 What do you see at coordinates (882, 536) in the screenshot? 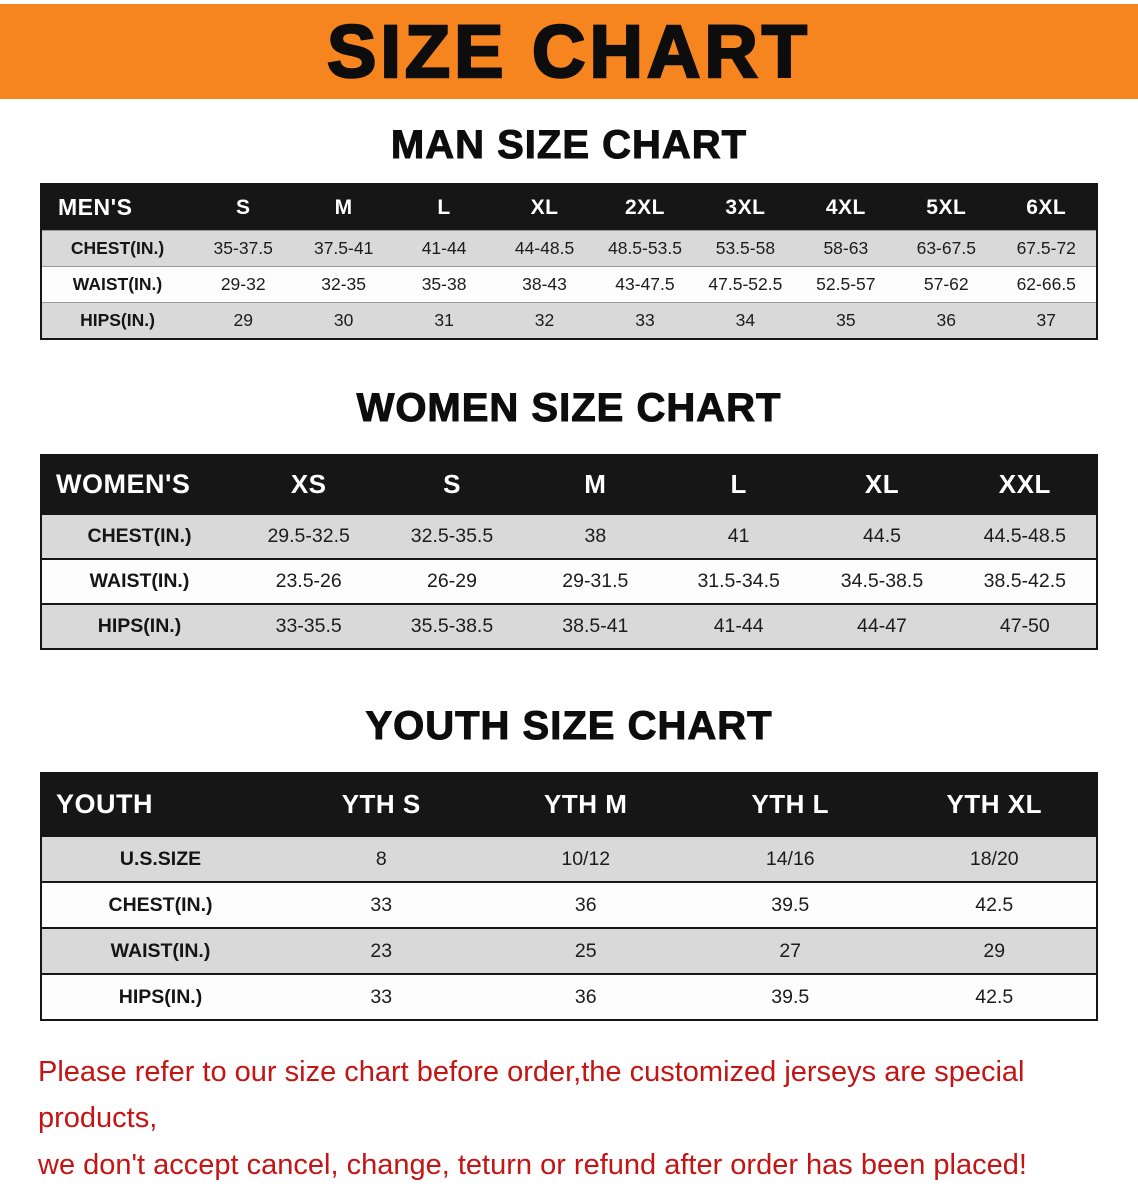
I see `value-cell: 44.5` at bounding box center [882, 536].